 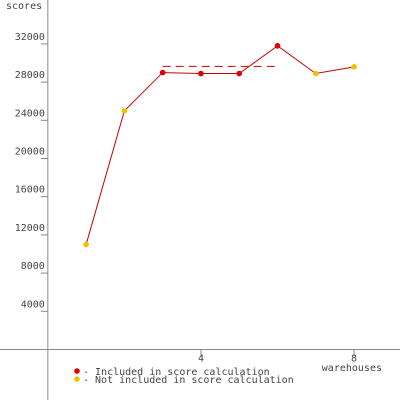 What do you see at coordinates (30, 75) in the screenshot?
I see `y-tick-label: 28000` at bounding box center [30, 75].